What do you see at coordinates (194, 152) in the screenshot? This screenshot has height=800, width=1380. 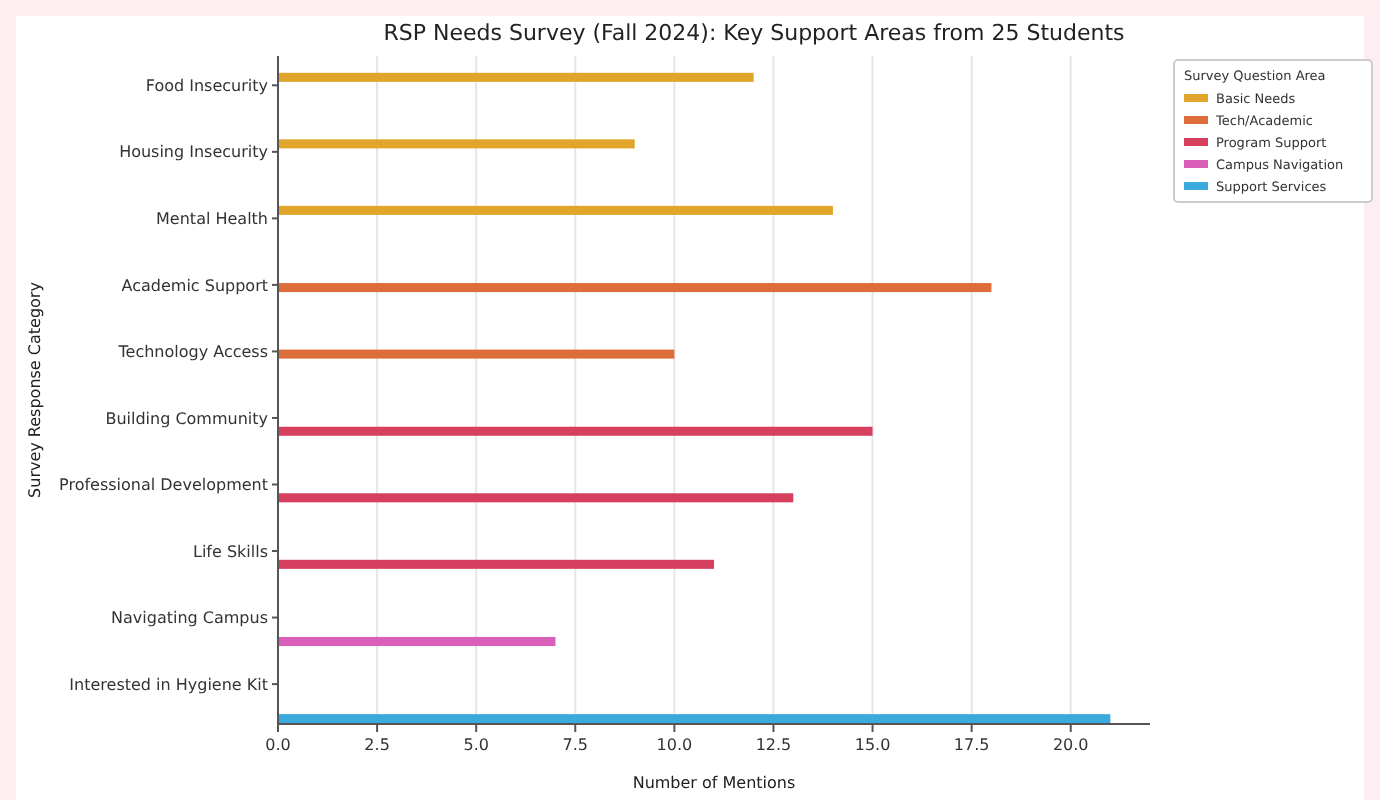 I see `y-tick-label: Housing Insecurity` at bounding box center [194, 152].